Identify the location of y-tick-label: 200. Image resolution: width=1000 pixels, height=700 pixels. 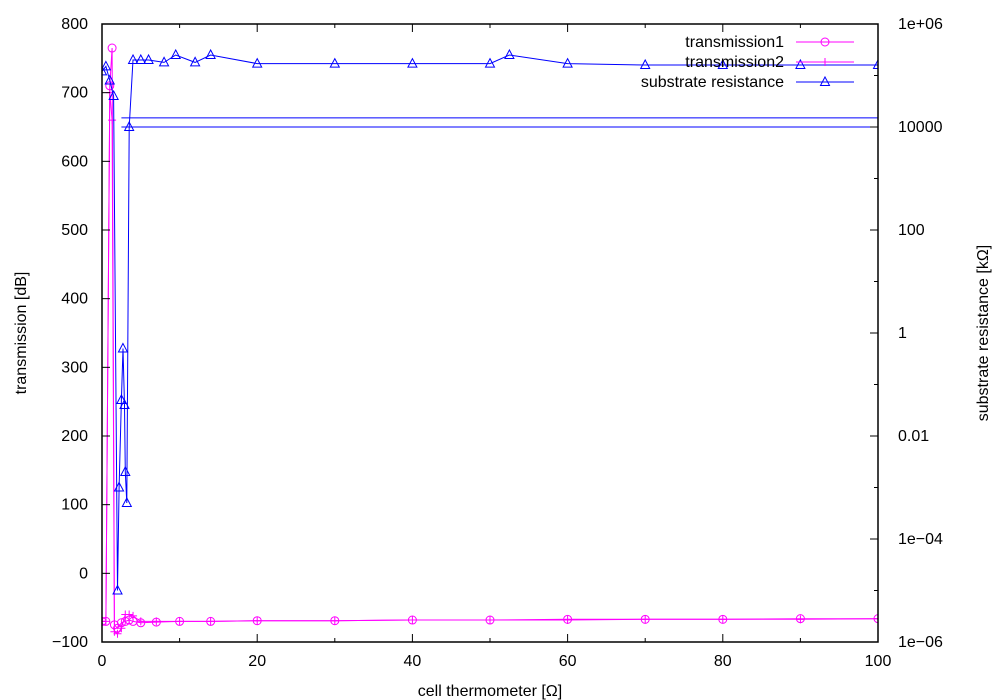
(74, 436).